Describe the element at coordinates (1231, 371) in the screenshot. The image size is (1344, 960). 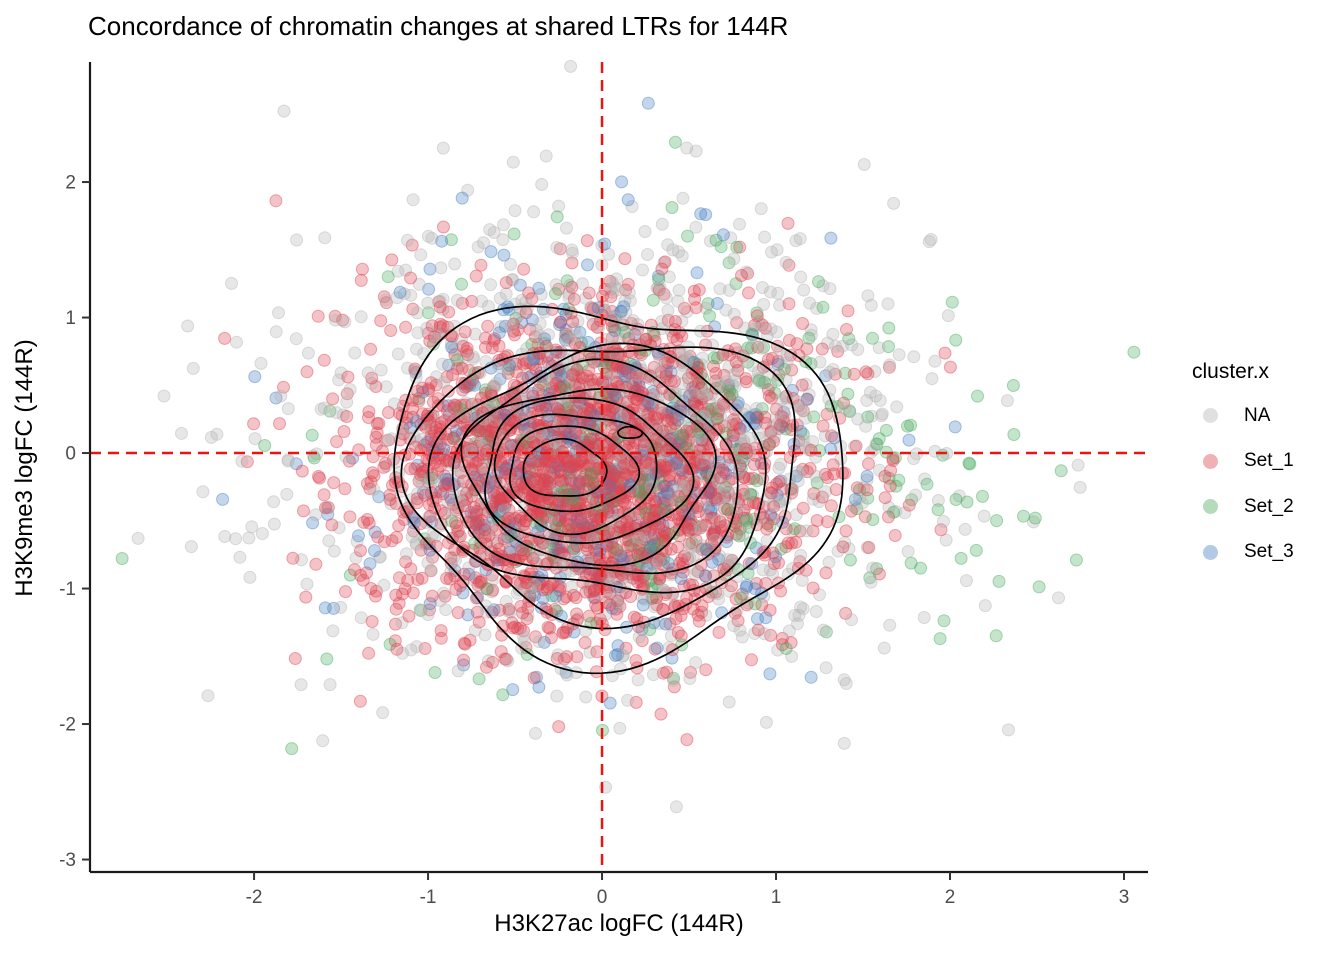
I see `legend-title: cluster.x` at that location.